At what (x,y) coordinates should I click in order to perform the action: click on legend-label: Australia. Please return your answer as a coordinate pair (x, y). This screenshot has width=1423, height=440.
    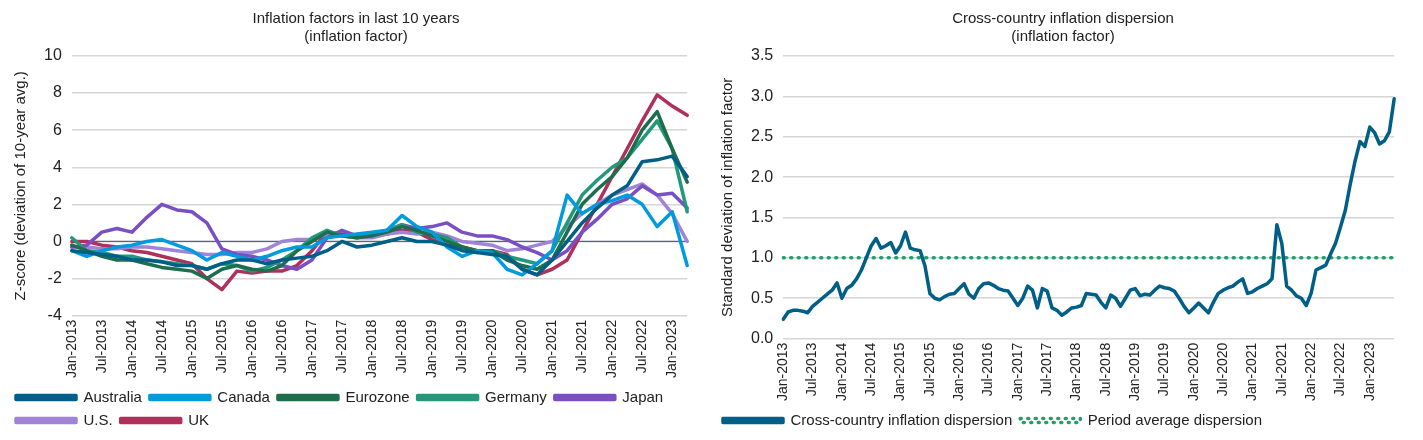
    Looking at the image, I should click on (113, 396).